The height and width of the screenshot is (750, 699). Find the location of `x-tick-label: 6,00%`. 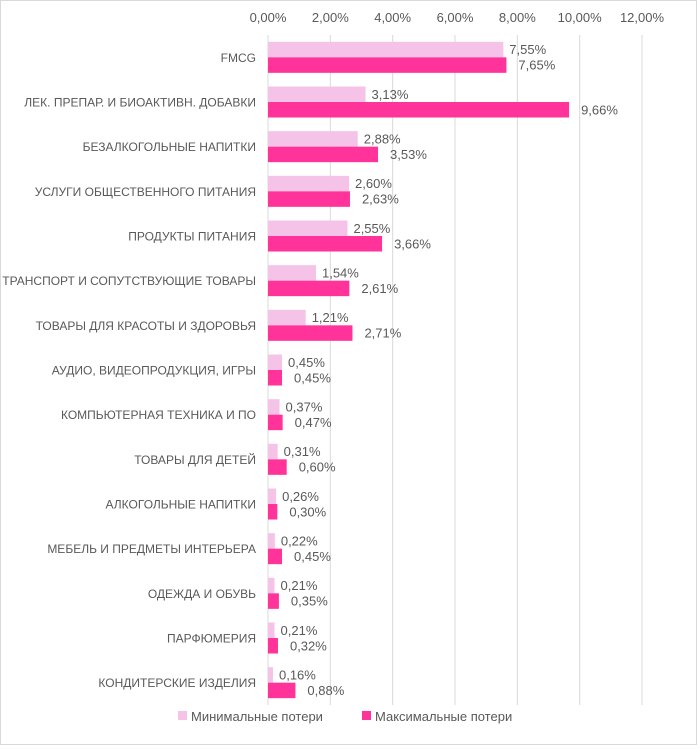

x-tick-label: 6,00% is located at coordinates (455, 17).